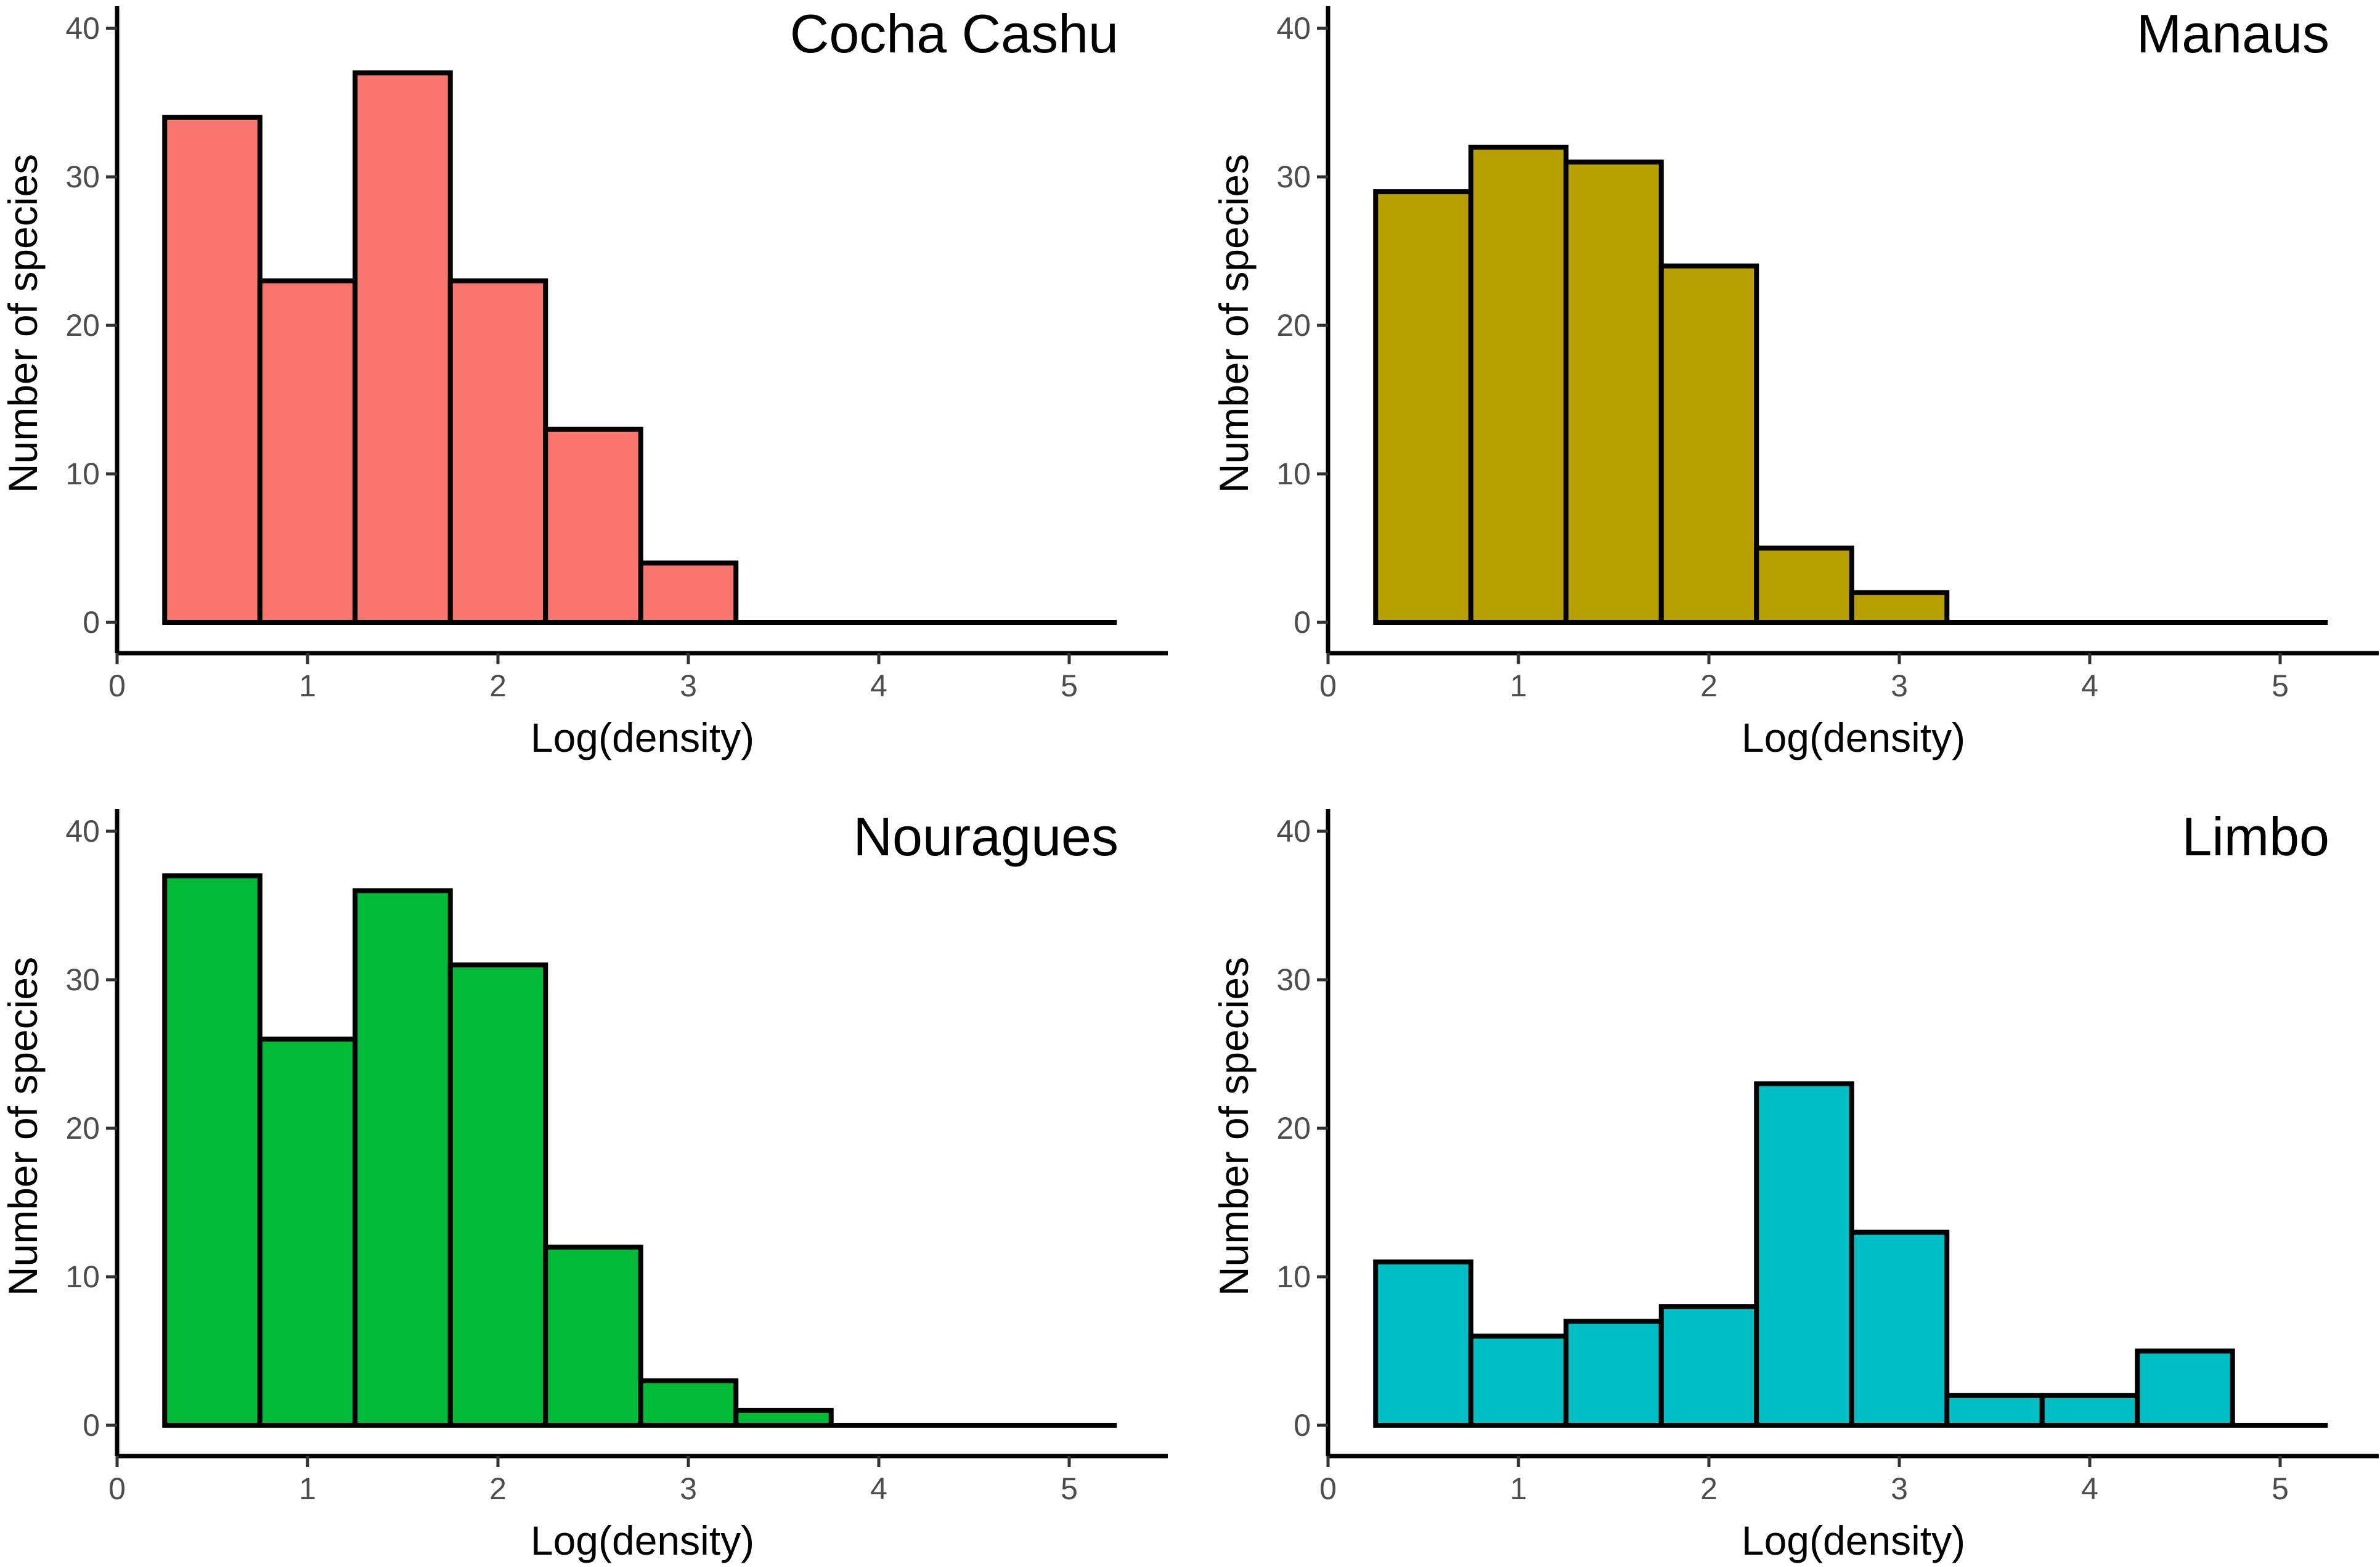  Describe the element at coordinates (117, 1488) in the screenshot. I see `x-tick-label-nouragues-0: 0` at that location.